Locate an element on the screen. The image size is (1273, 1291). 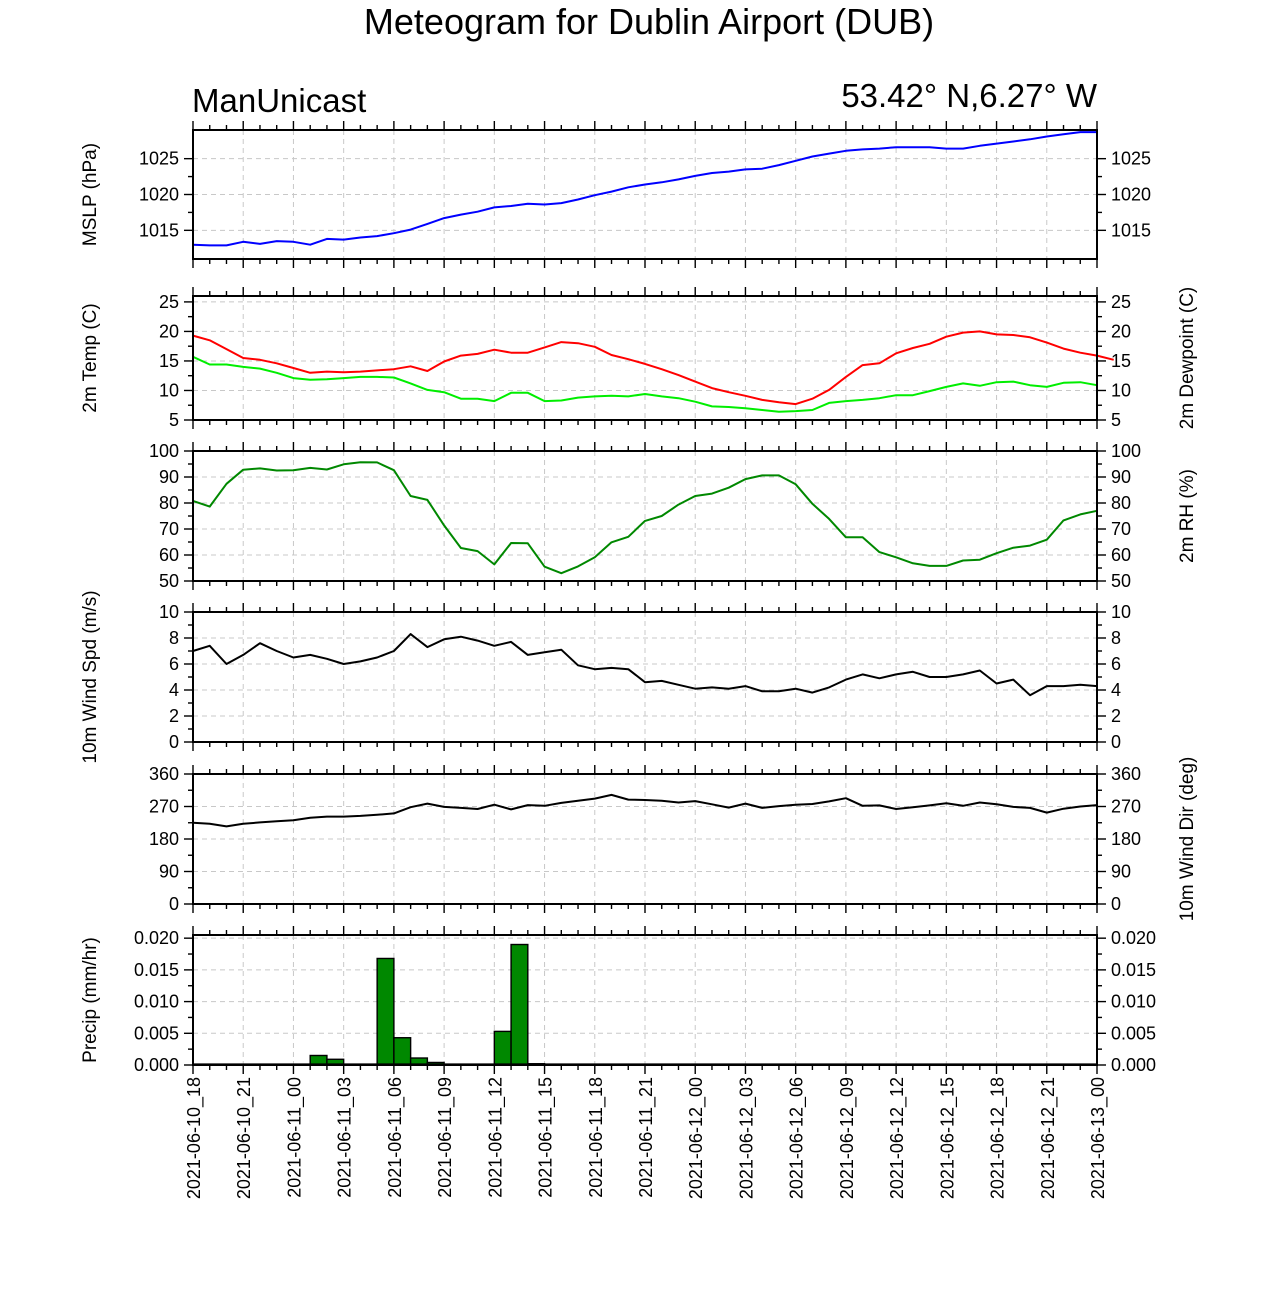
x-tick-label: 2021-06-11_12 is located at coordinates (495, 1137).